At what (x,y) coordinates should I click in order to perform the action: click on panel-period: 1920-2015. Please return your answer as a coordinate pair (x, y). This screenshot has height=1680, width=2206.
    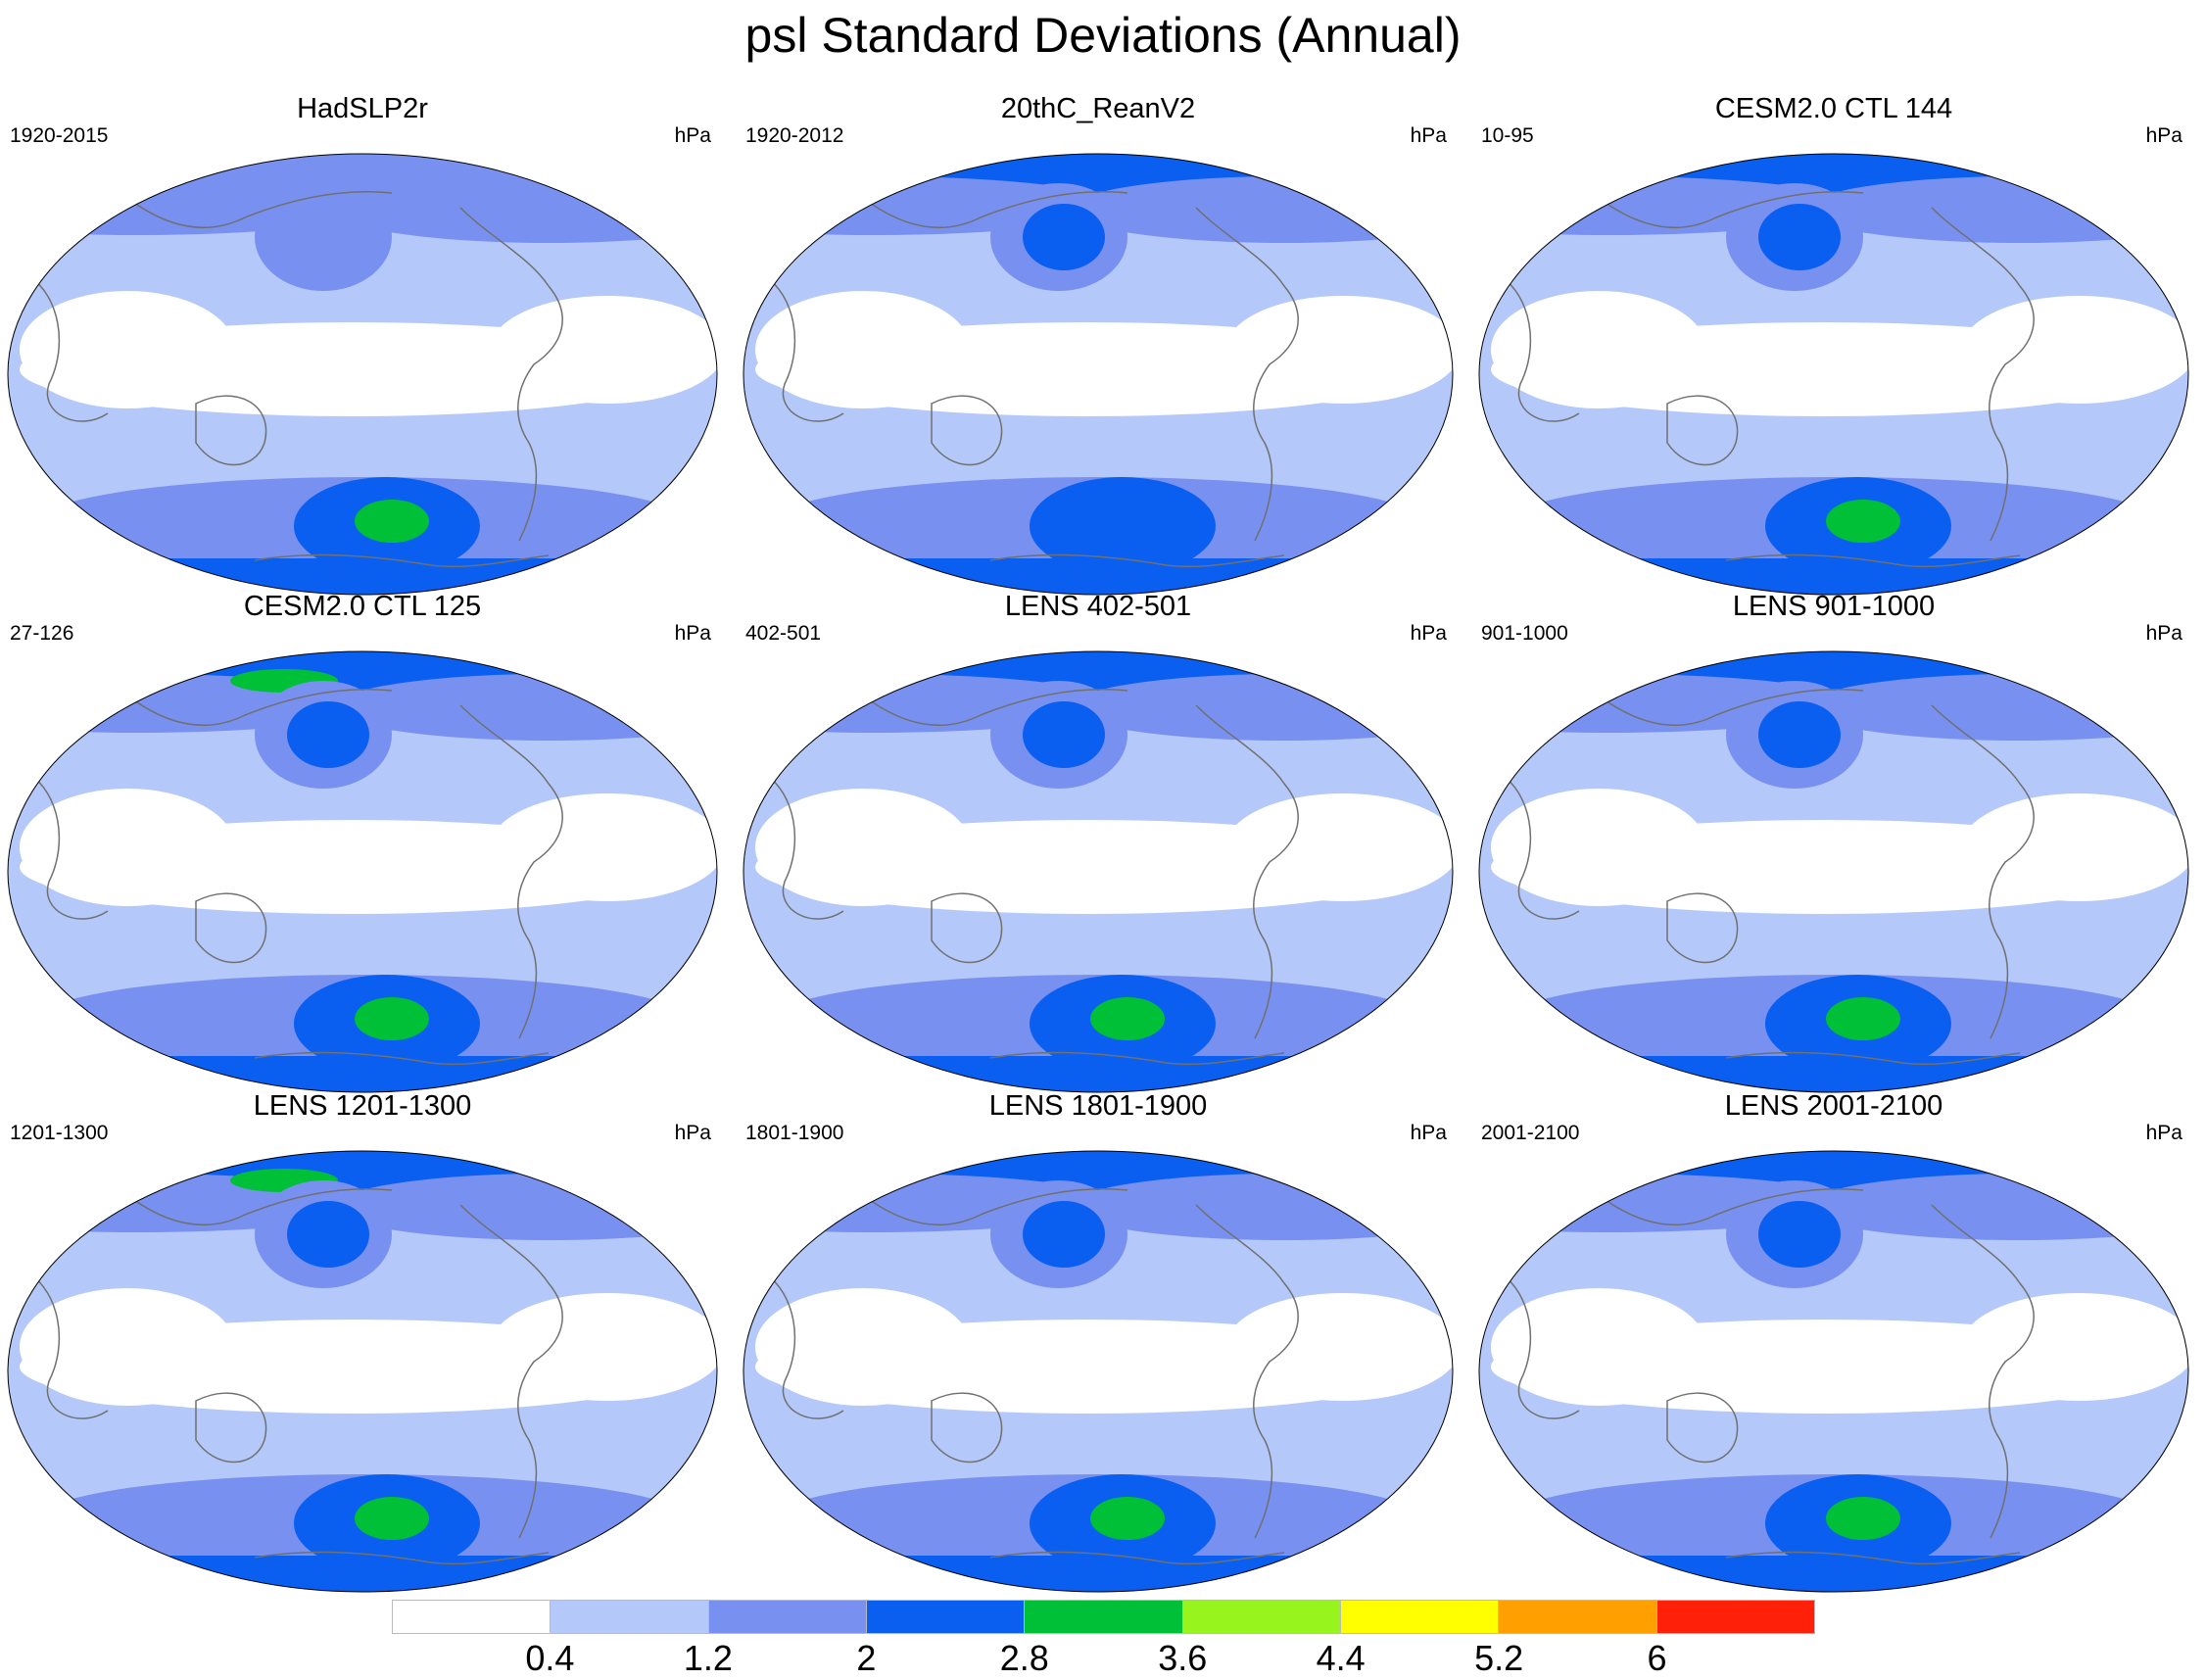
    Looking at the image, I should click on (59, 135).